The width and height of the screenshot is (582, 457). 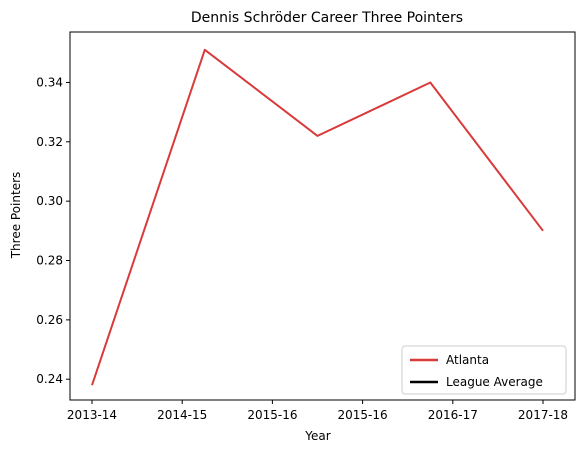 I want to click on legend-label: Atlanta, so click(x=467, y=360).